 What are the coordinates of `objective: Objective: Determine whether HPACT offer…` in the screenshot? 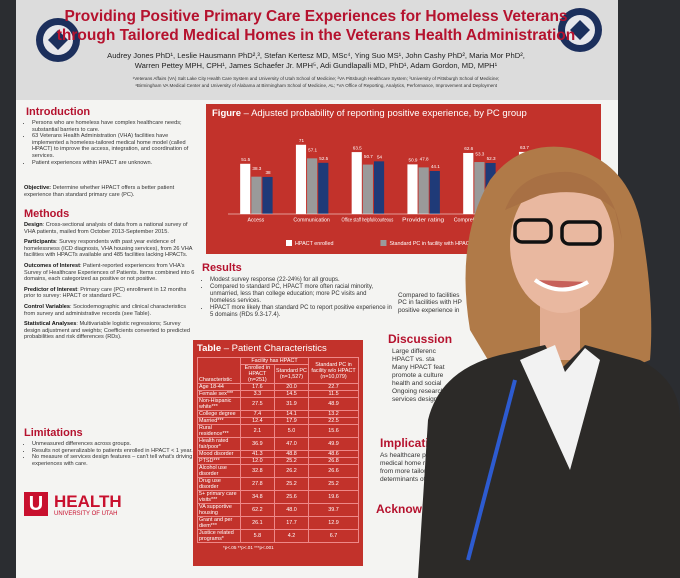 It's located at (109, 191).